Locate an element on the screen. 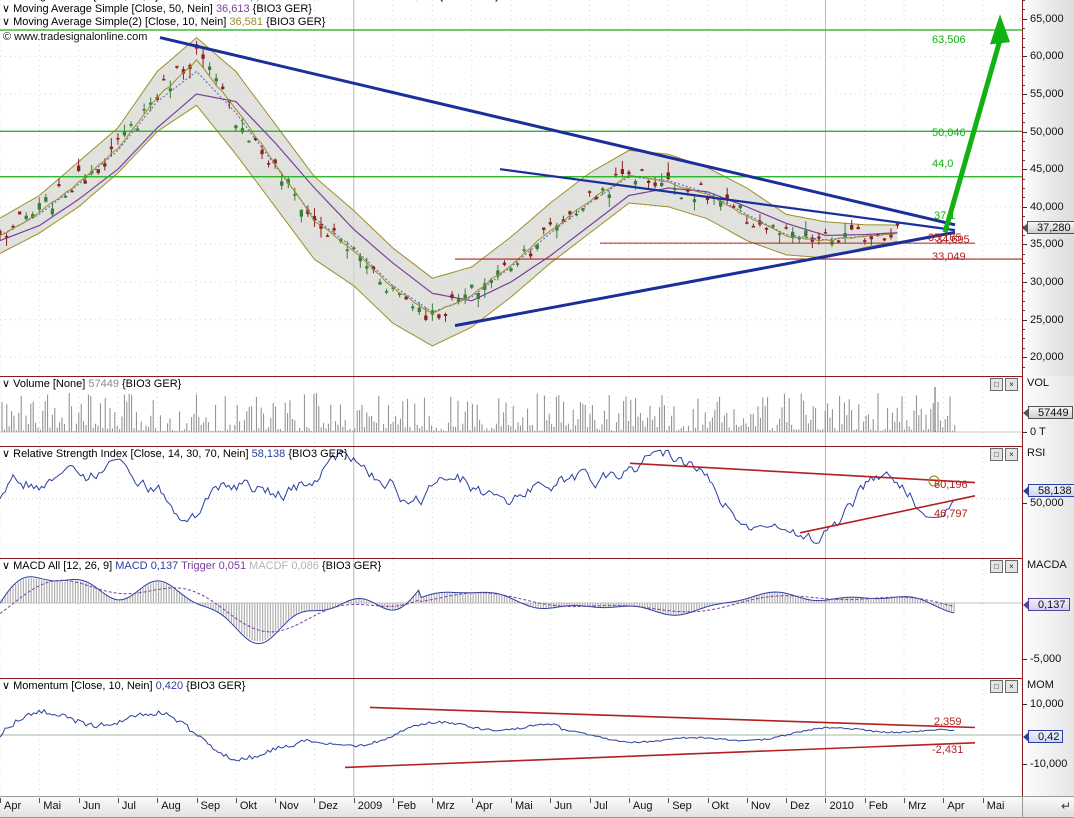 Image resolution: width=1074 pixels, height=818 pixels. volume-axis-title: VOL is located at coordinates (1038, 383).